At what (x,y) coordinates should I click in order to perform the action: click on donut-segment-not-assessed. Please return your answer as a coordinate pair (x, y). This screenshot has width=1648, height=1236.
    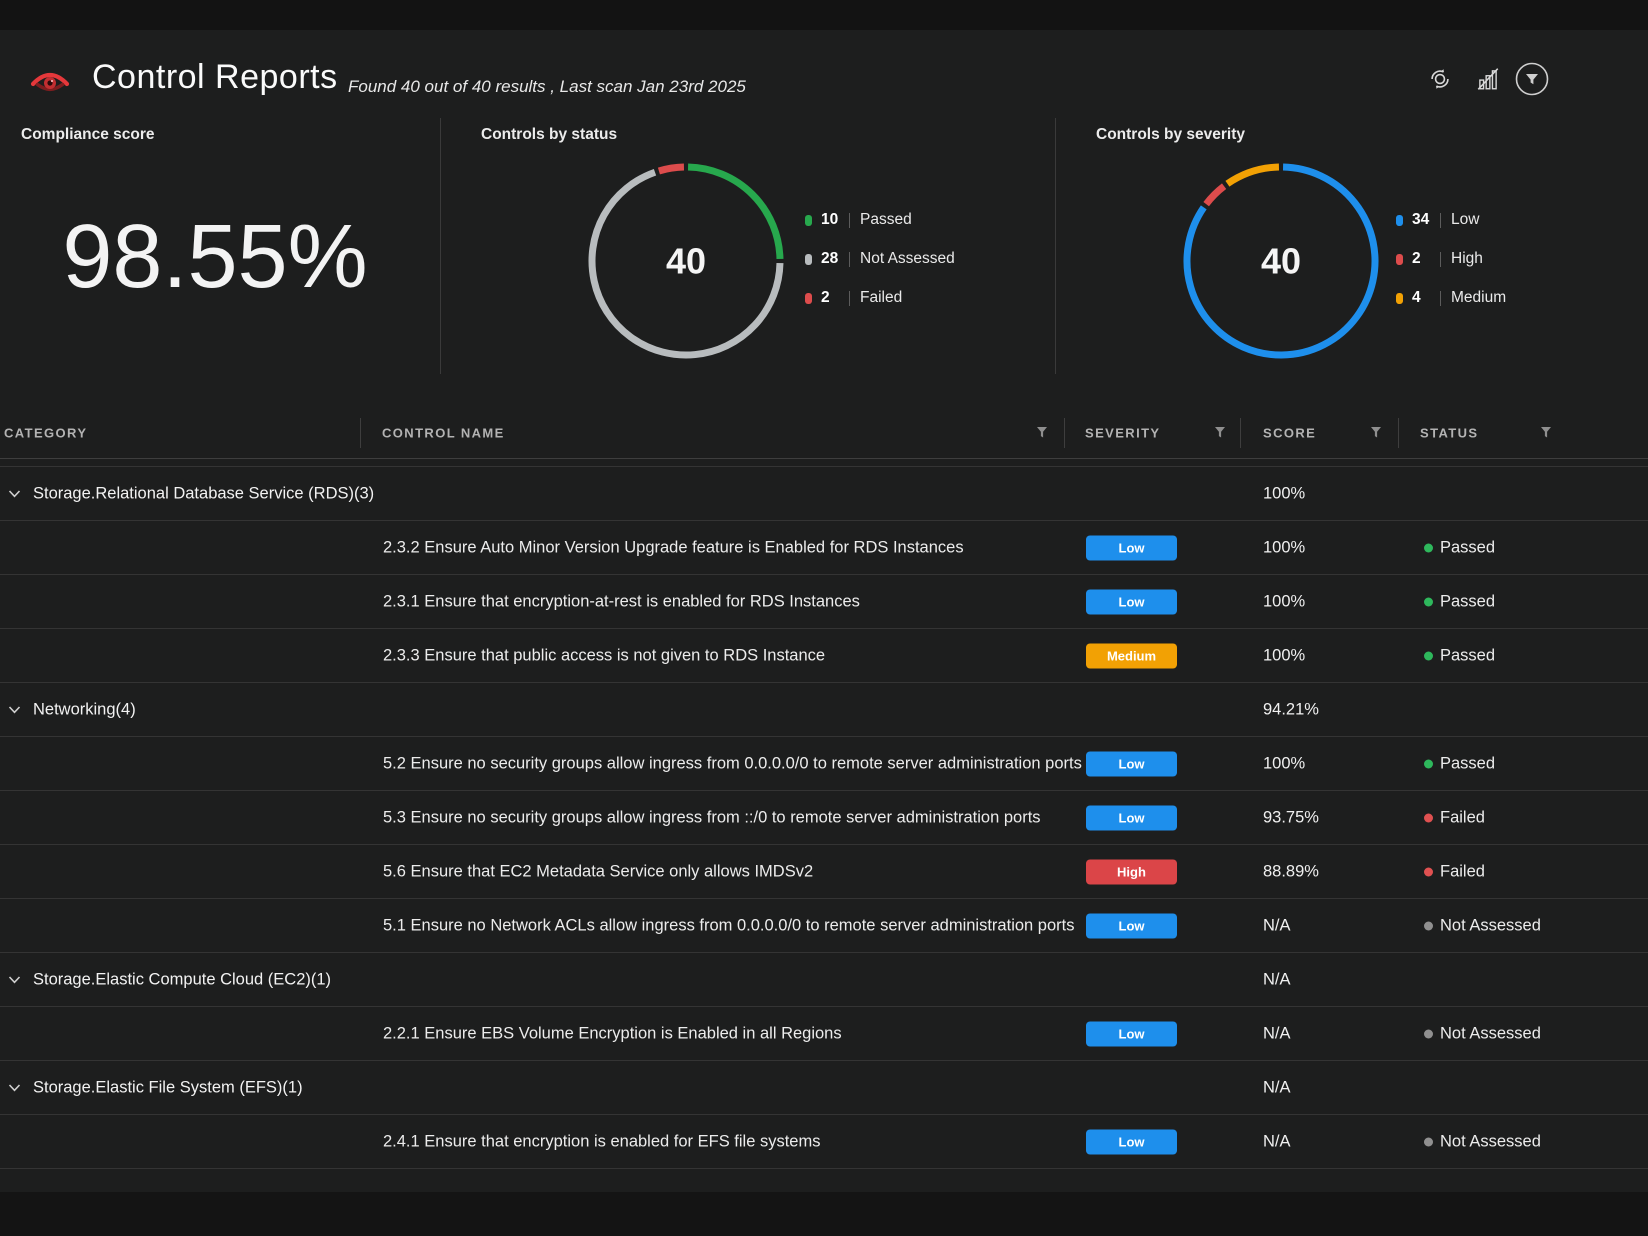
    Looking at the image, I should click on (686, 263).